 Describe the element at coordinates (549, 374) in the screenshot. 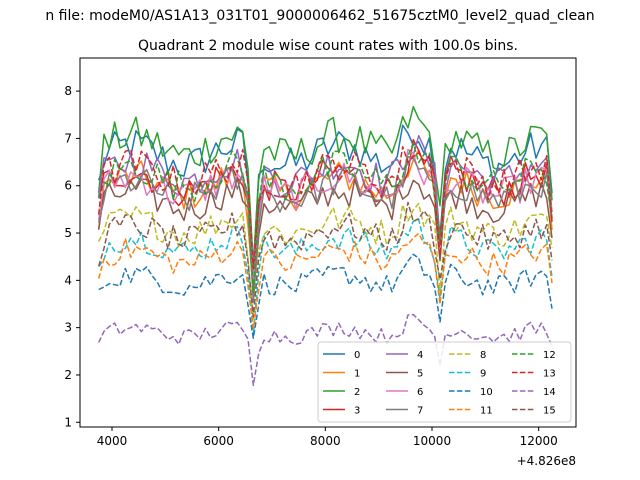

I see `legend-label-13: 13` at that location.